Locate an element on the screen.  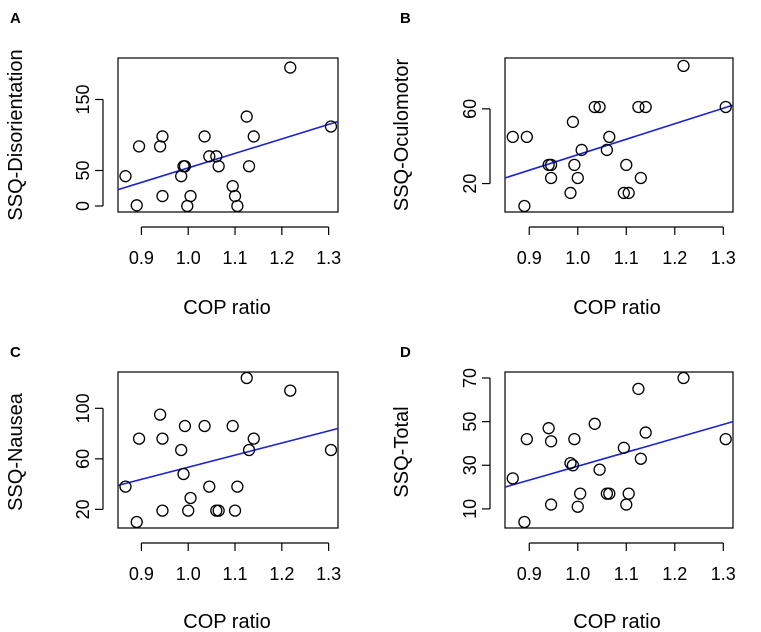
y-tick-label: 30 is located at coordinates (470, 465).